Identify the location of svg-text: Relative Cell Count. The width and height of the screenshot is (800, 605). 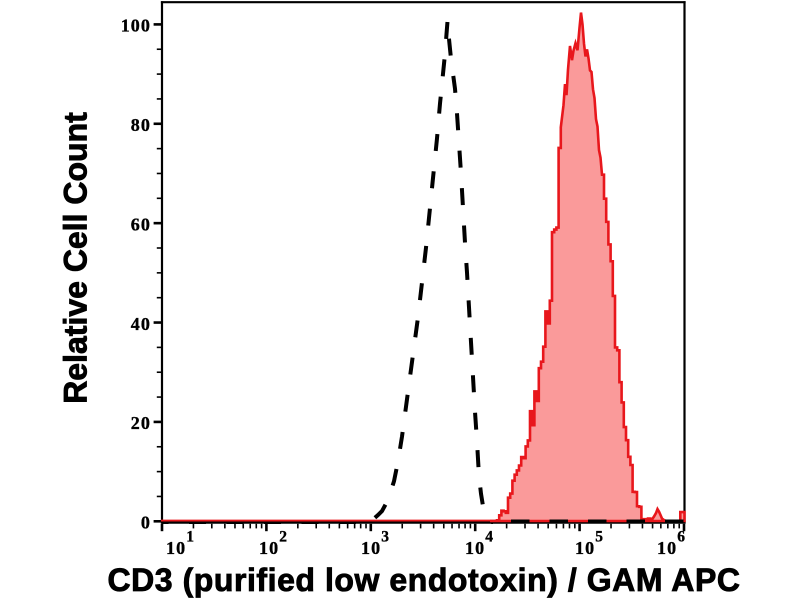
(76, 258).